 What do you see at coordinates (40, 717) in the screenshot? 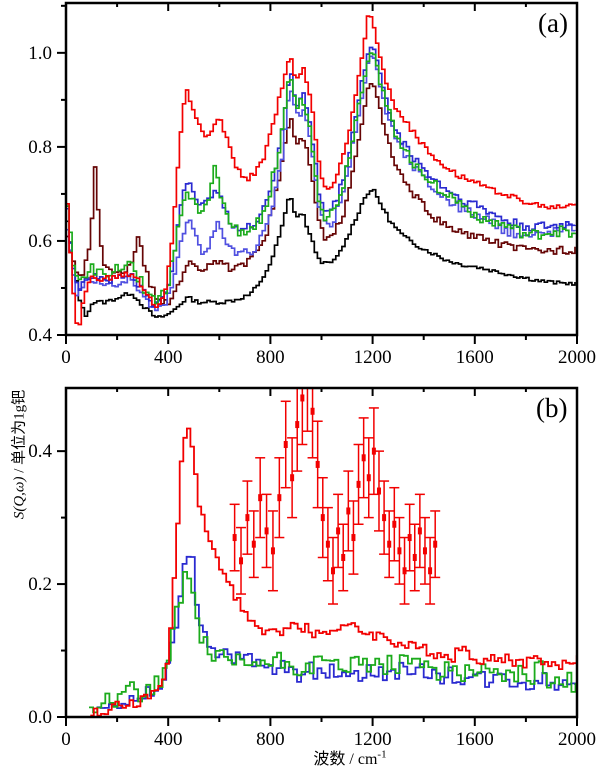
I see `svg-text: 0.0` at bounding box center [40, 717].